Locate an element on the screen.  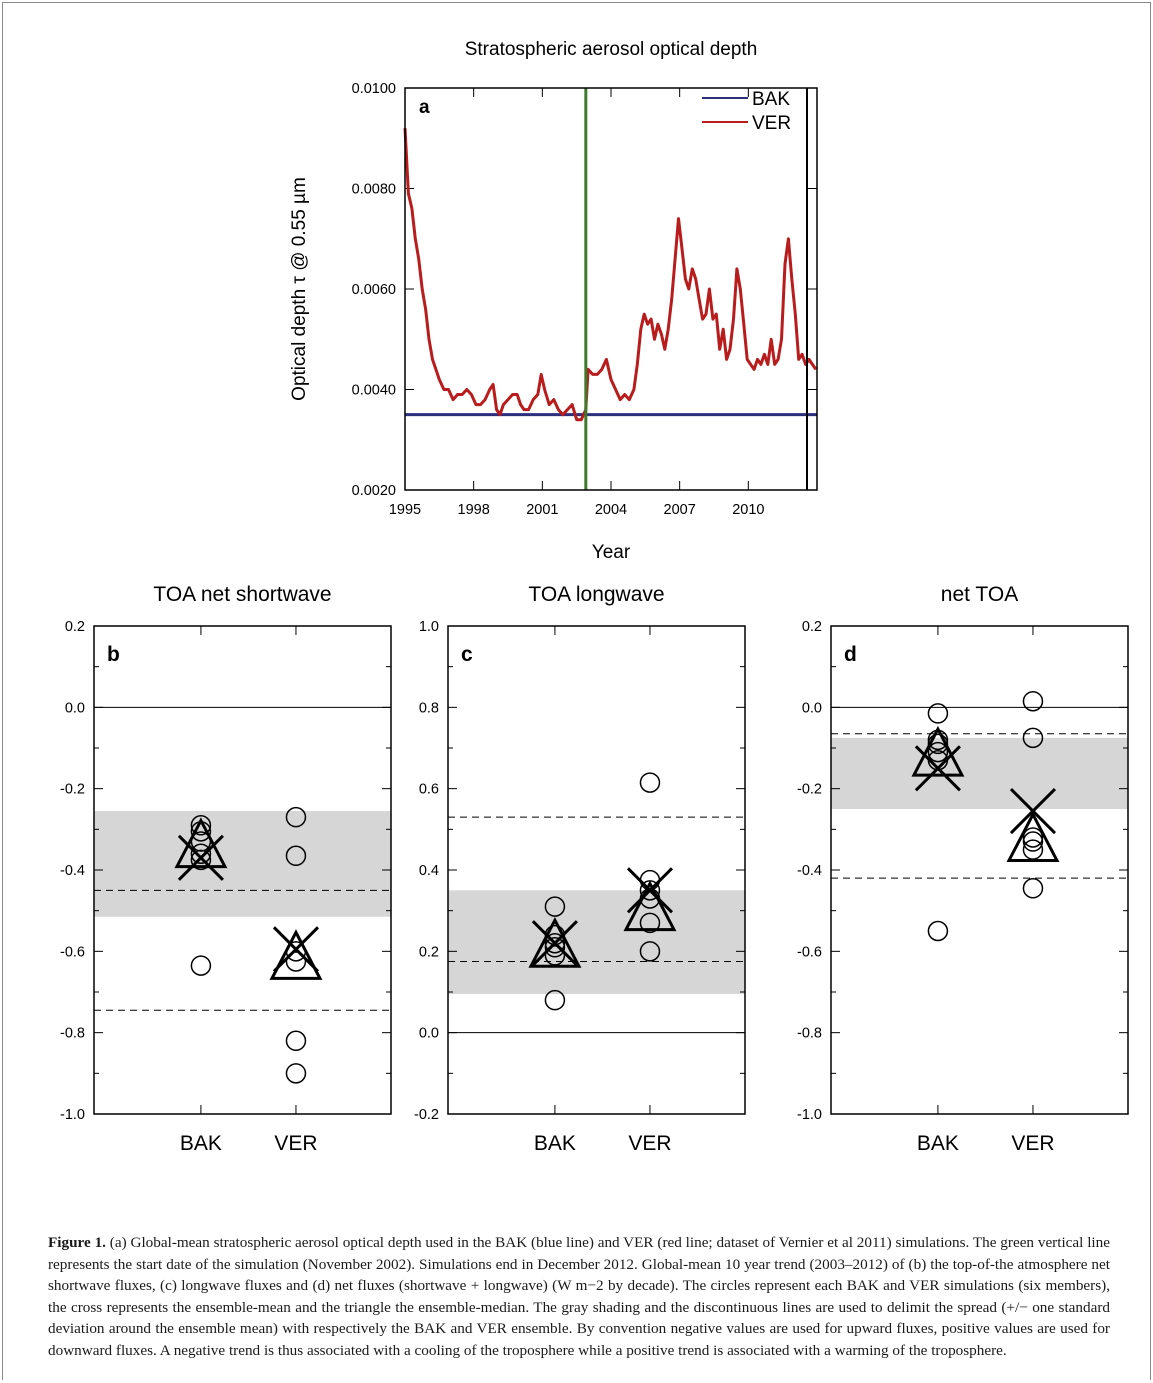
panel-b-bak-spread is located at coordinates (242, 864).